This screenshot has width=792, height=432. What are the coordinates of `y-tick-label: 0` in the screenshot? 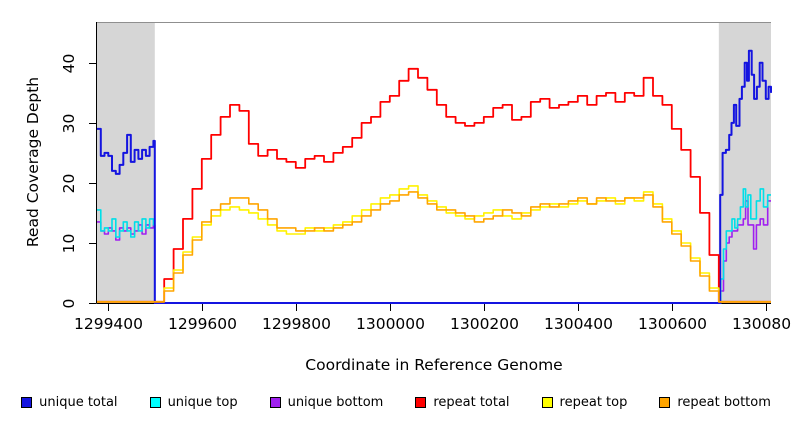 It's located at (69, 304).